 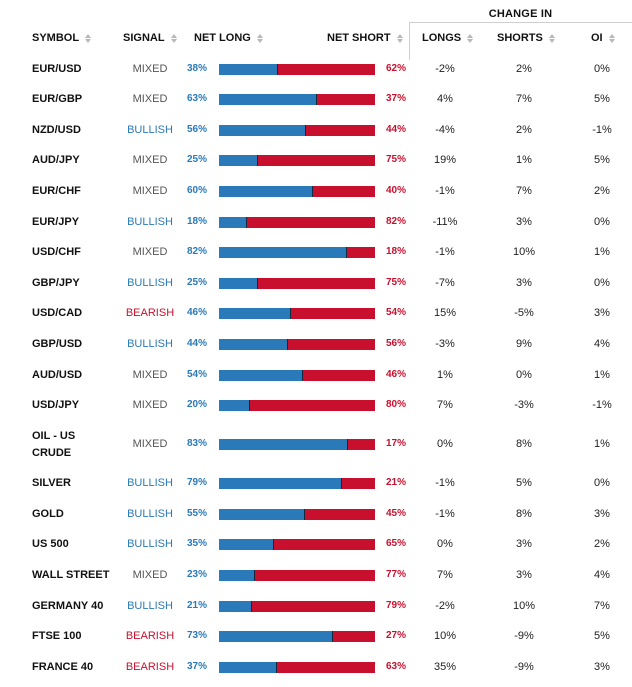 I want to click on symbol-link: USD/CAD, so click(x=57, y=313).